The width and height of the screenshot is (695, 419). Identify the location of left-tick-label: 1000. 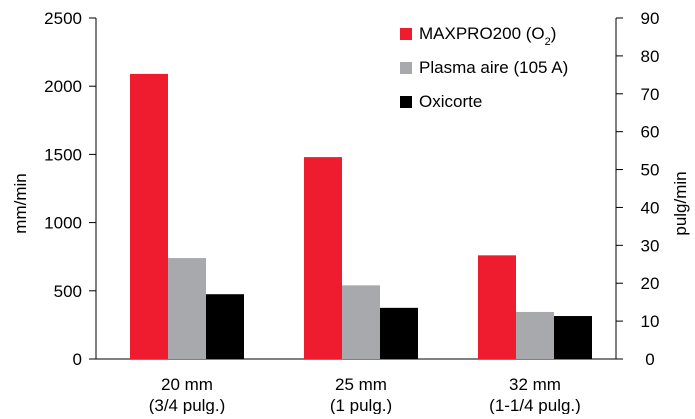
(63, 223).